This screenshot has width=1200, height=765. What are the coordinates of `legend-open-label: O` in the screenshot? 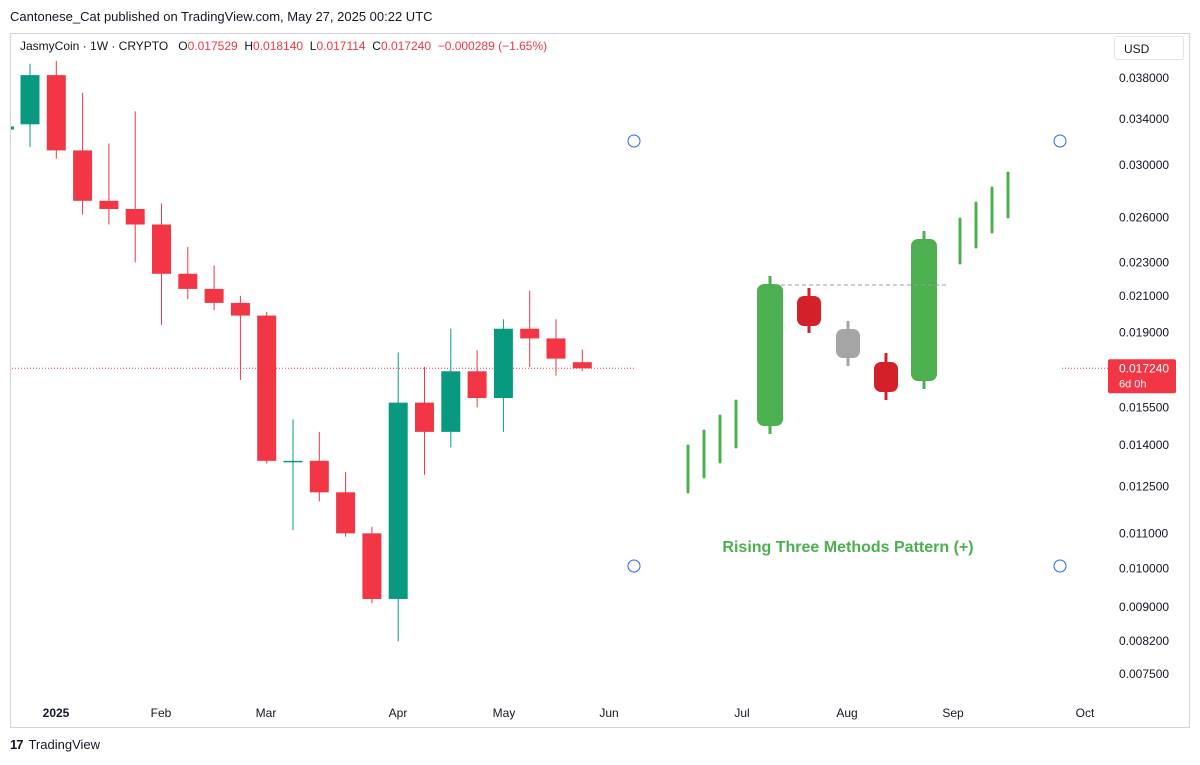 It's located at (183, 46).